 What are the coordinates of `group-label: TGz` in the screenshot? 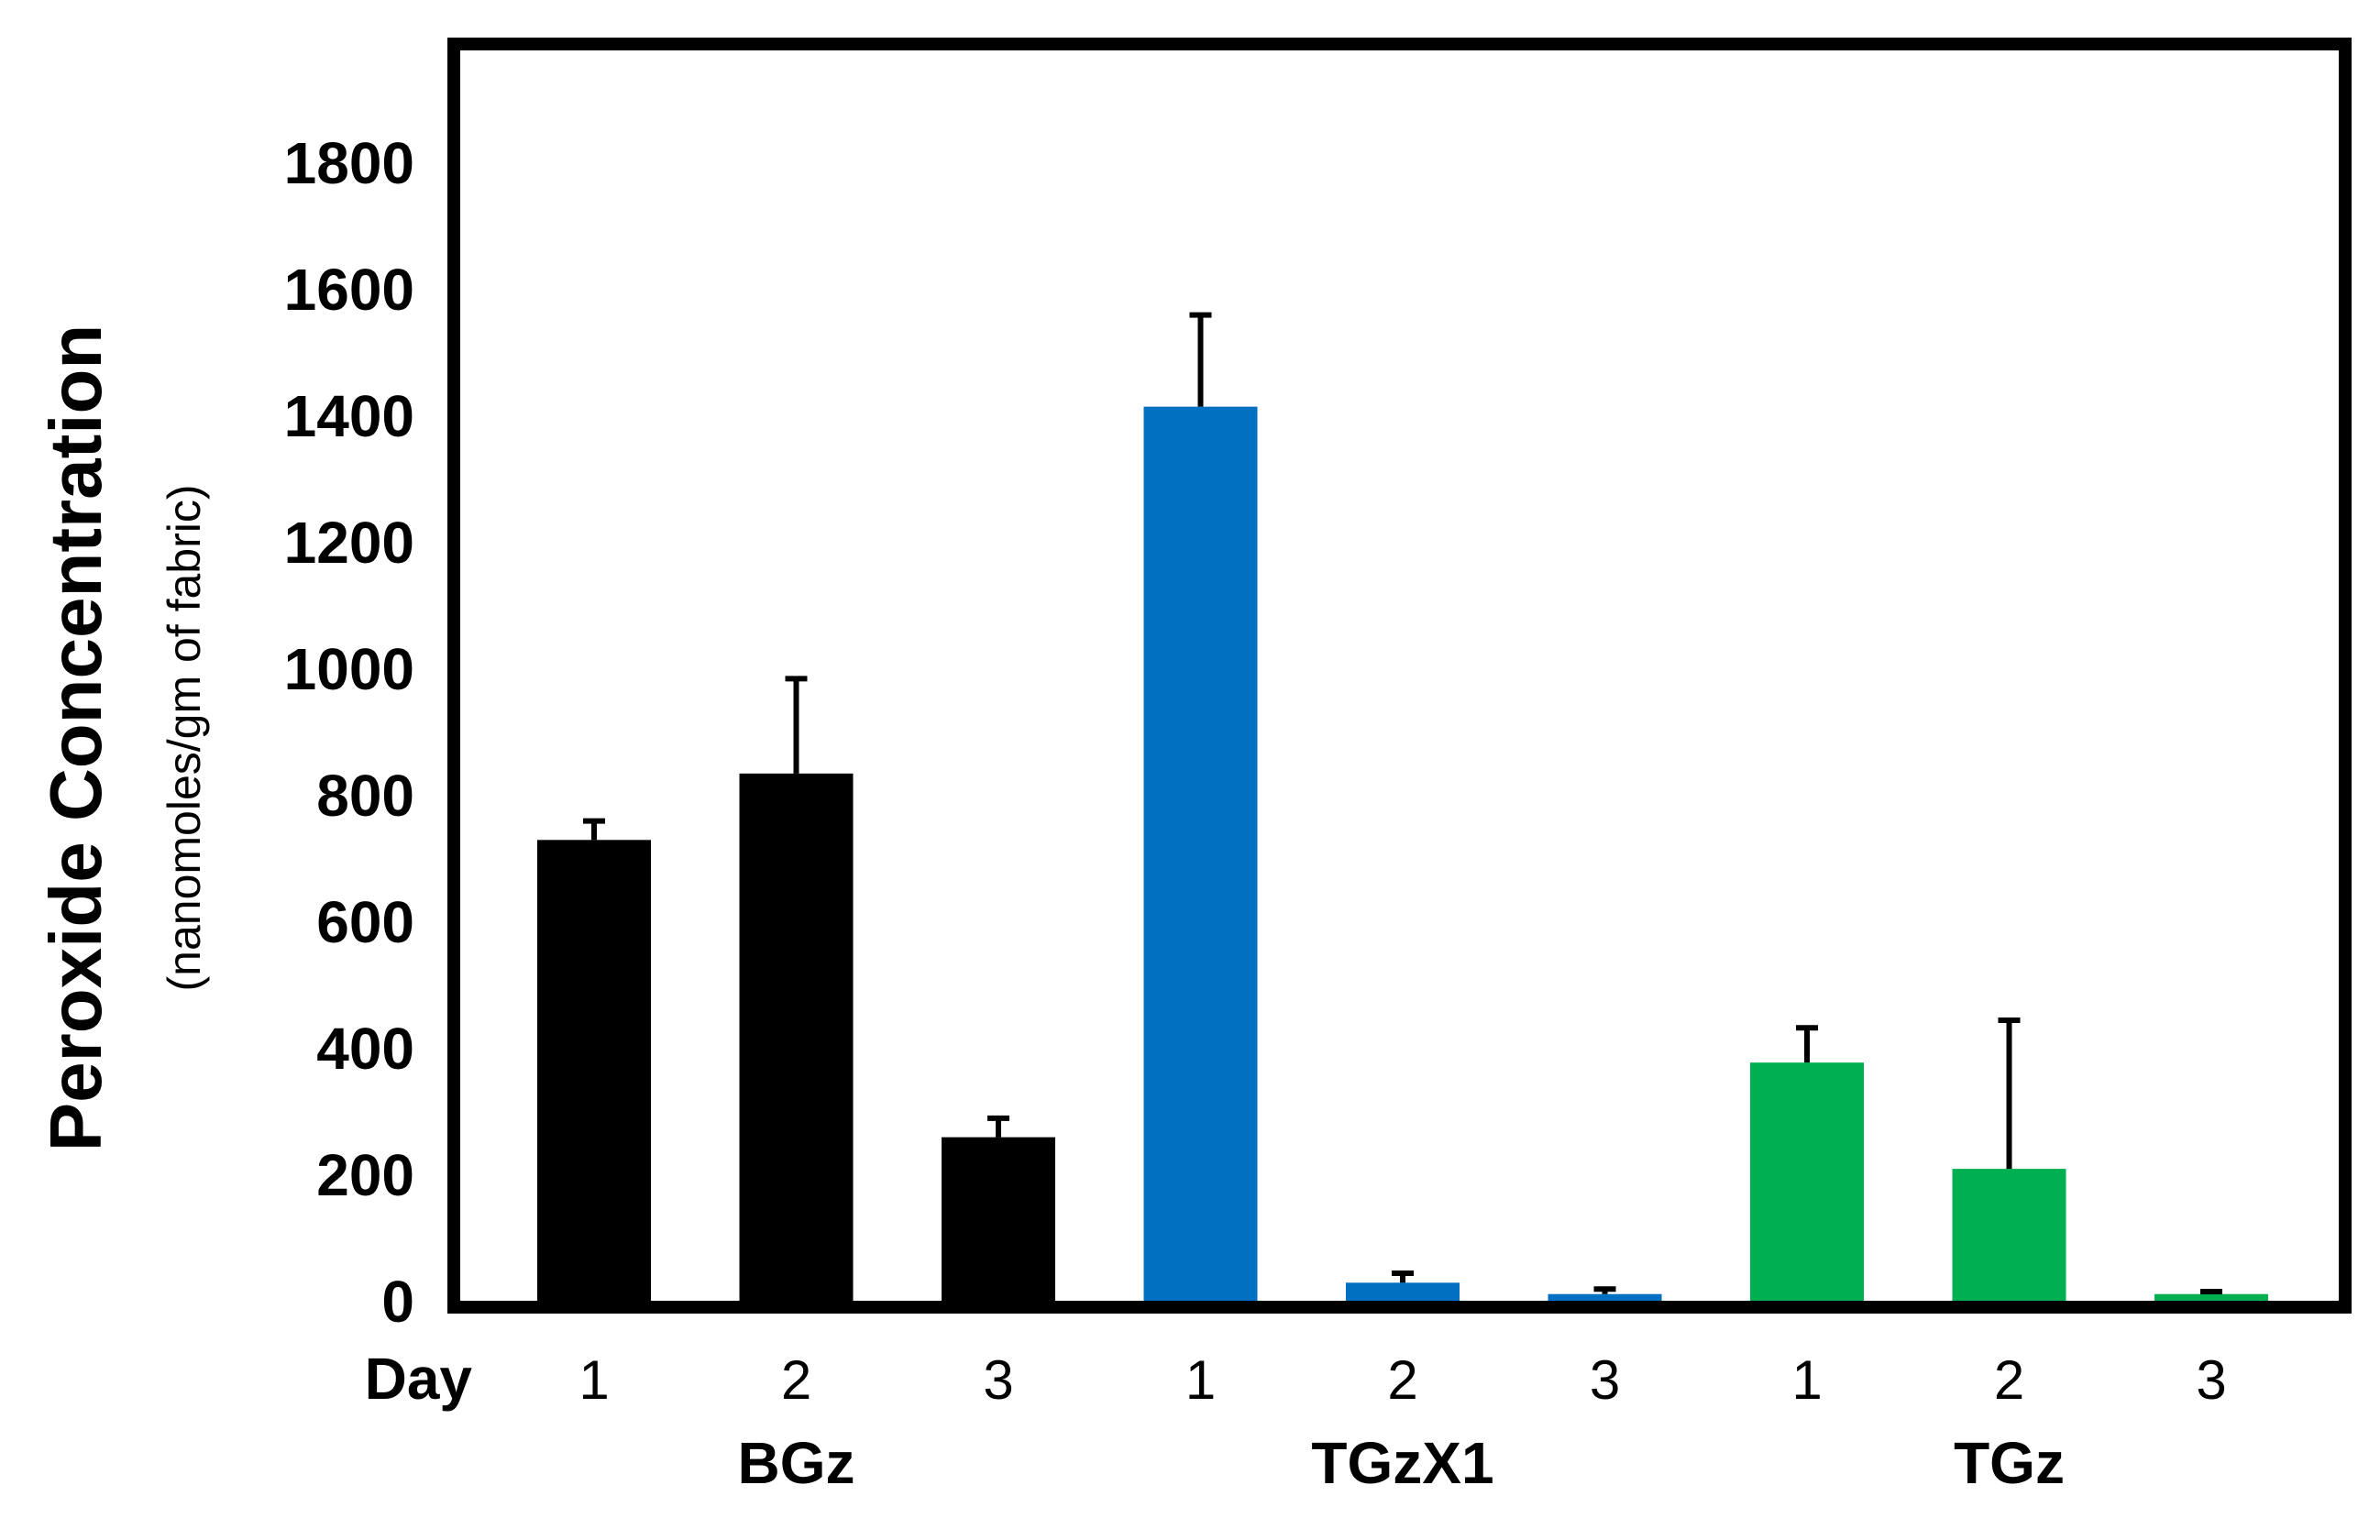 It's located at (2009, 1463).